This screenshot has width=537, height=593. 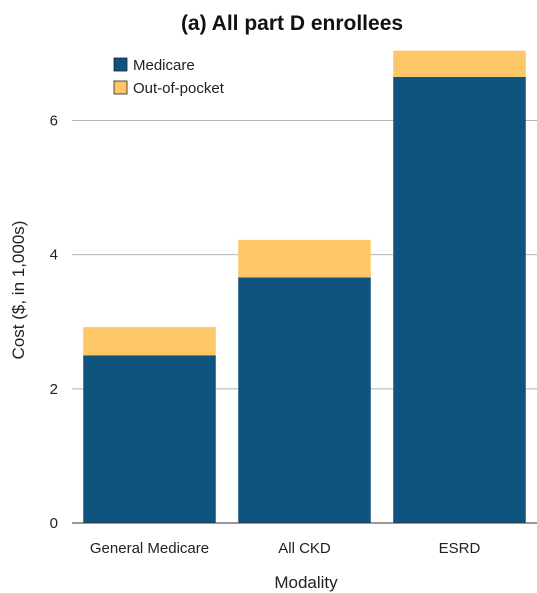 What do you see at coordinates (54, 389) in the screenshot?
I see `y-tick-label: 2` at bounding box center [54, 389].